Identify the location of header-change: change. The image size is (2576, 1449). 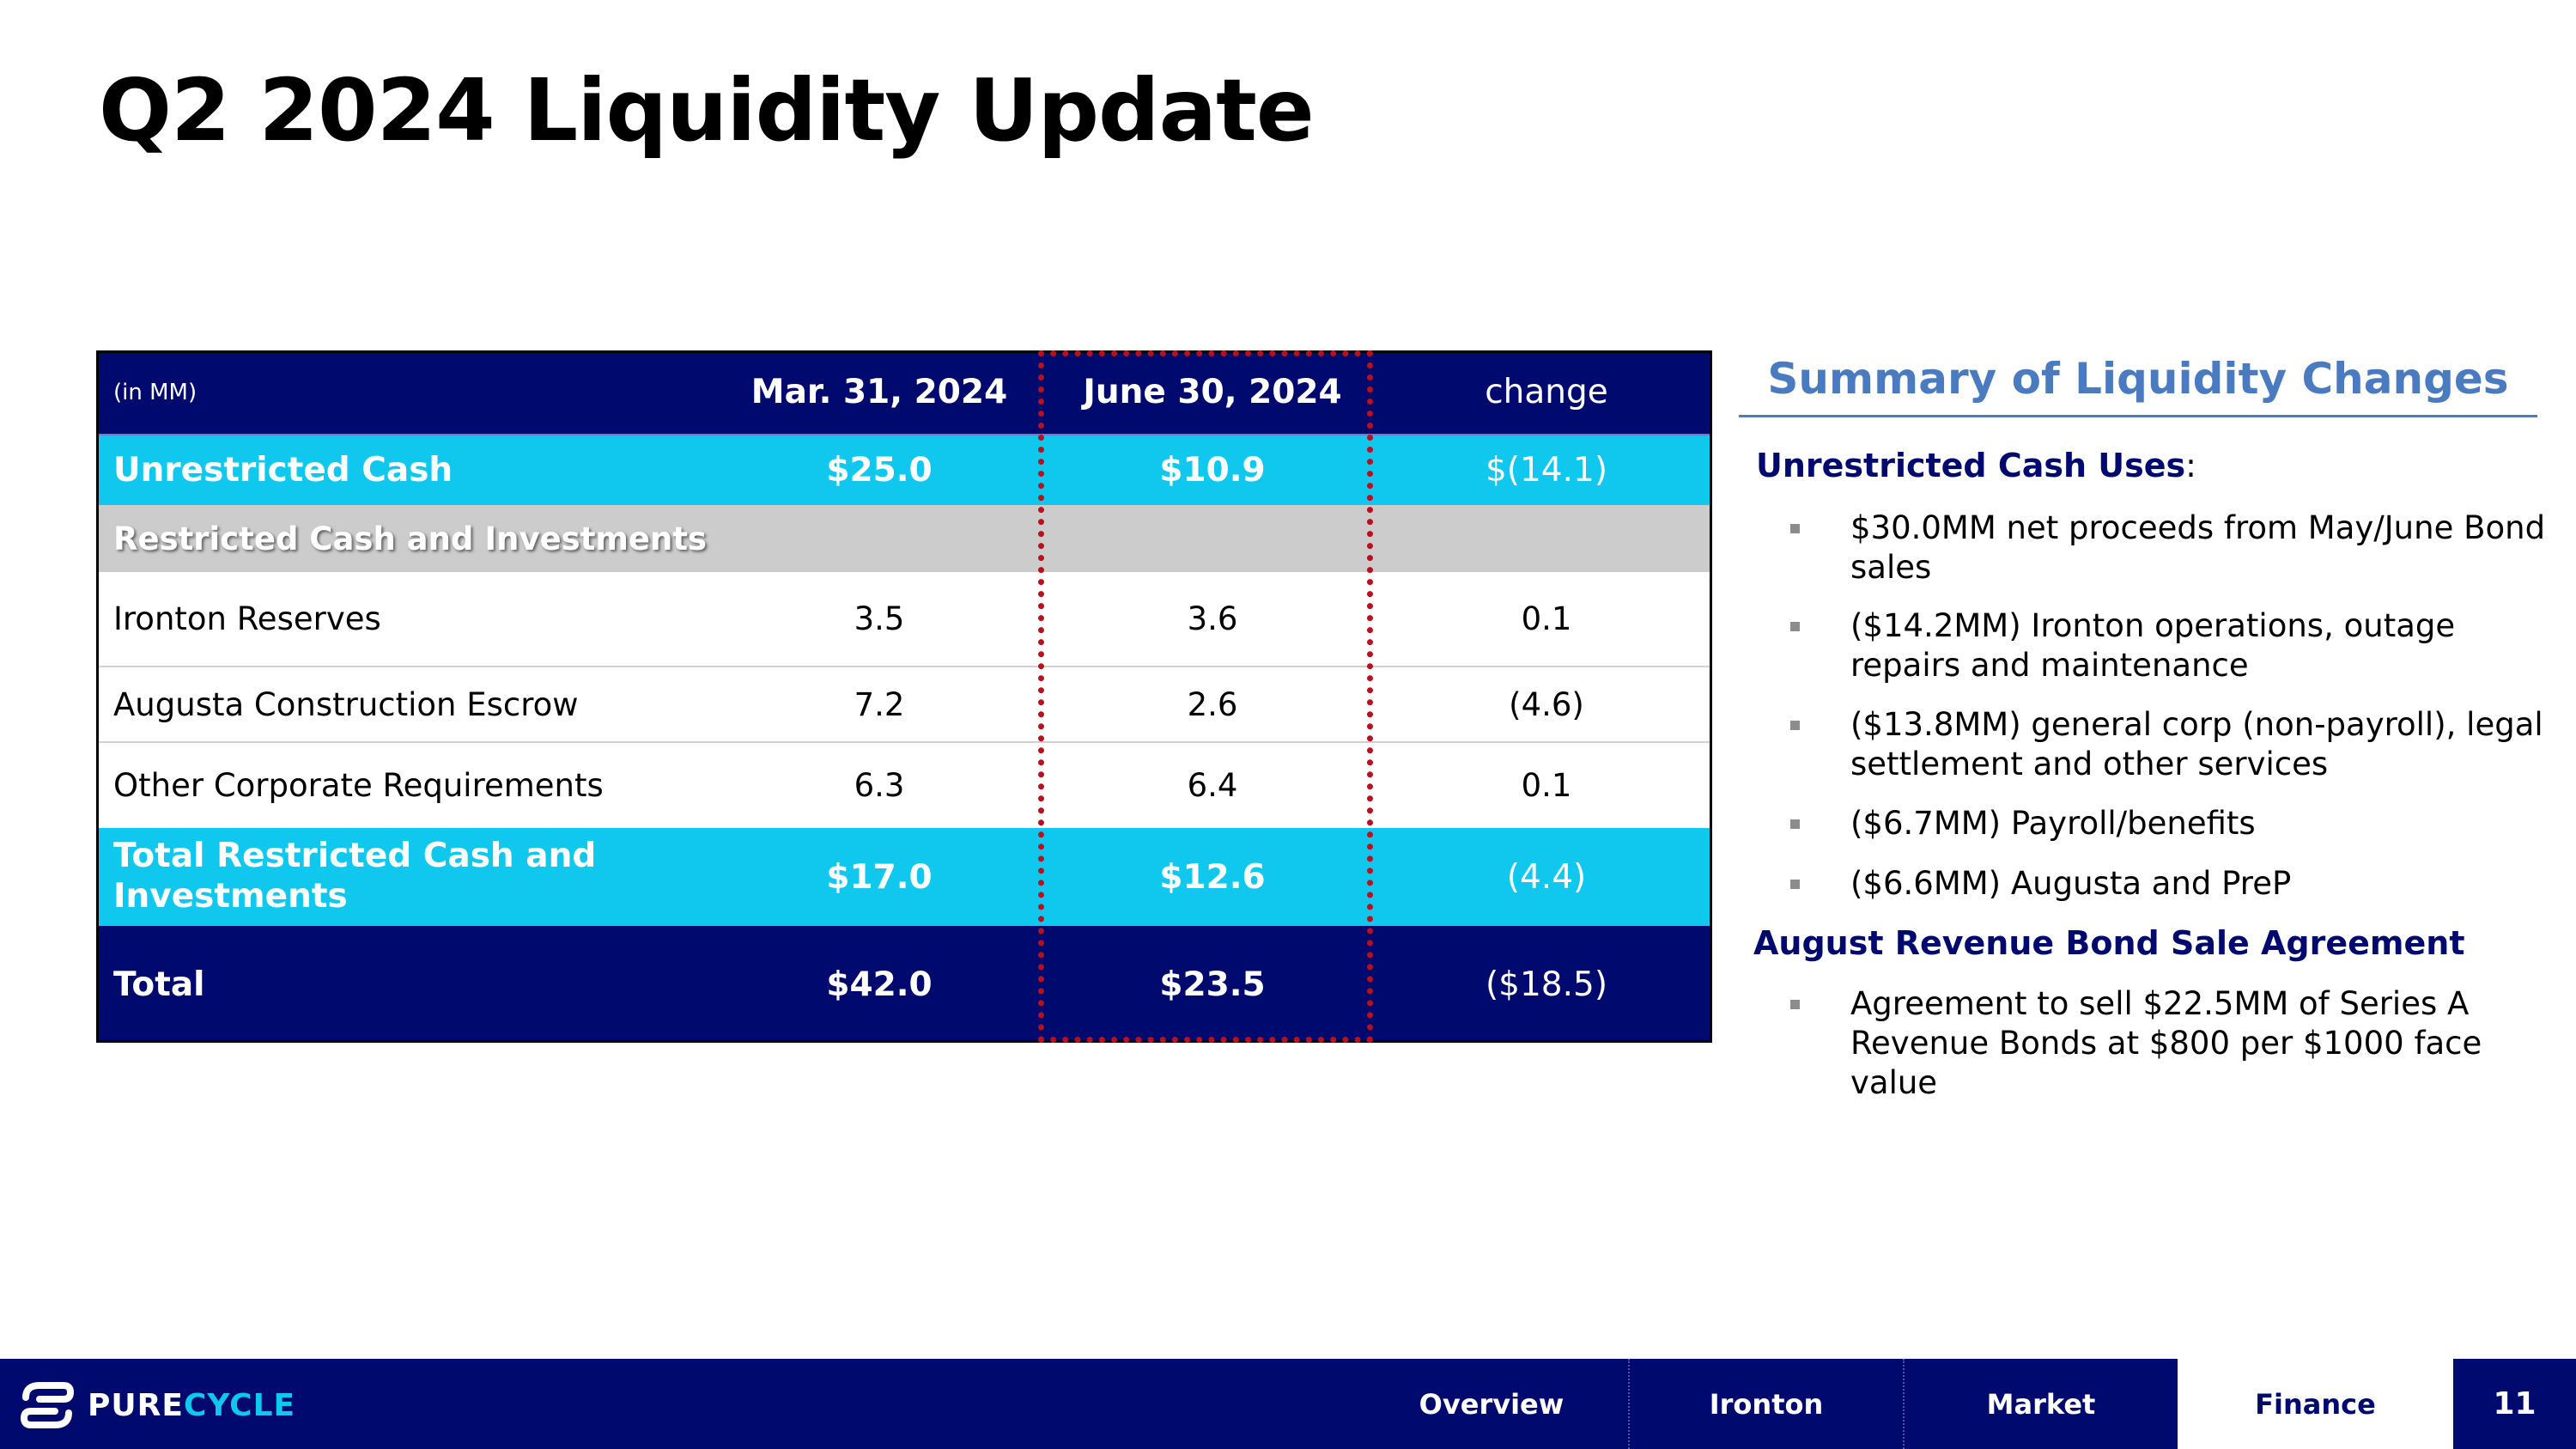
(1546, 392).